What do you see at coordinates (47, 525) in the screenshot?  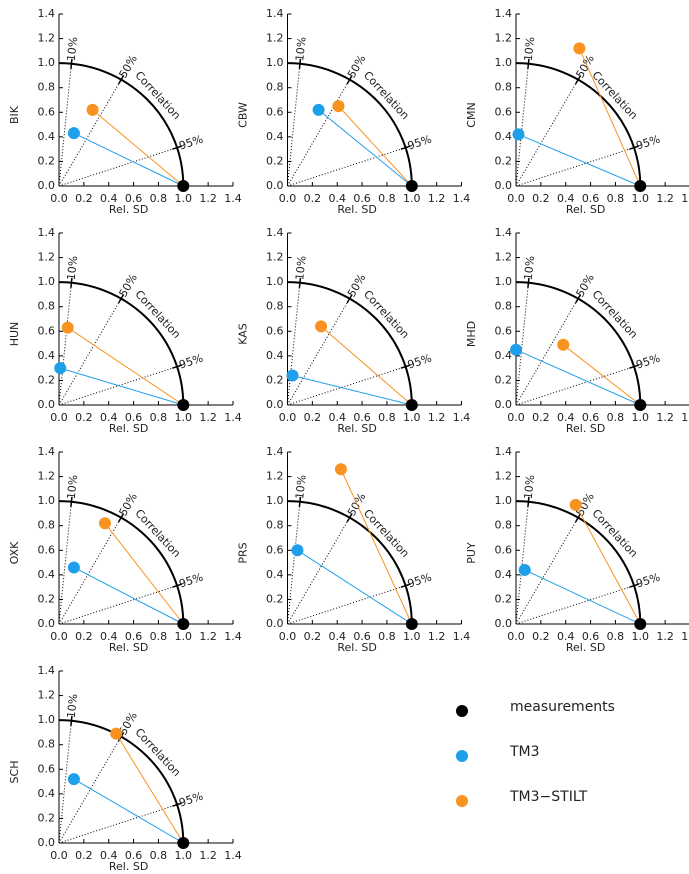 I see `y-tick-label: 0.8` at bounding box center [47, 525].